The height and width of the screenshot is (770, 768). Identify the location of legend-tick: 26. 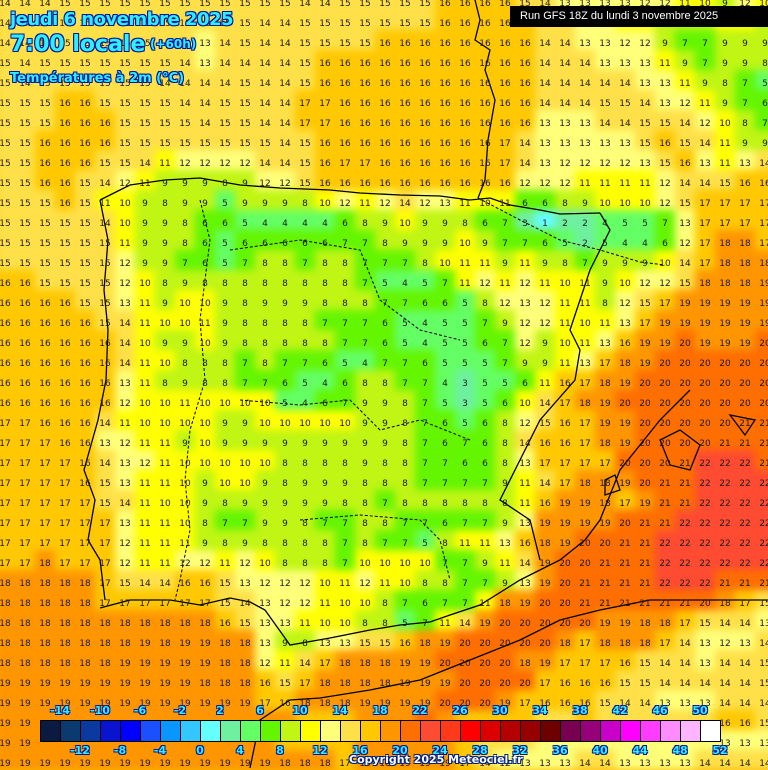
(460, 710).